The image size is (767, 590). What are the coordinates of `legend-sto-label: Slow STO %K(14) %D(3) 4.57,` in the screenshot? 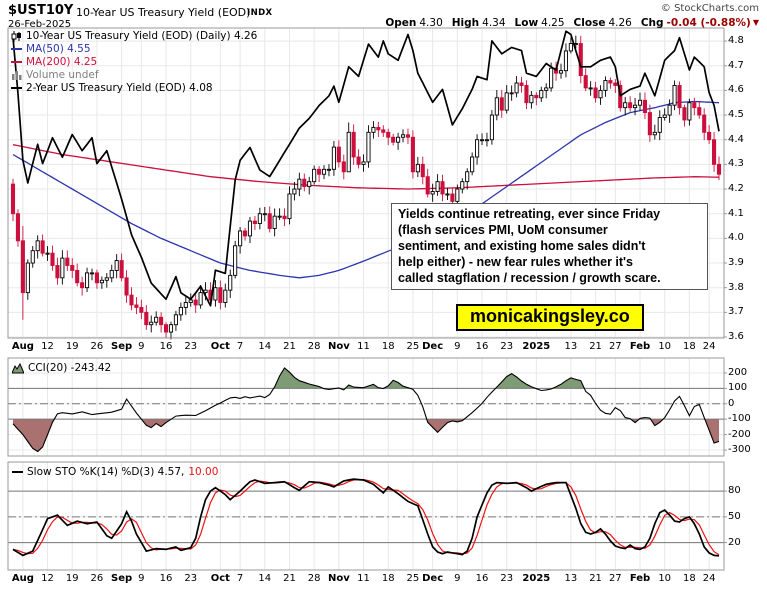 It's located at (106, 472).